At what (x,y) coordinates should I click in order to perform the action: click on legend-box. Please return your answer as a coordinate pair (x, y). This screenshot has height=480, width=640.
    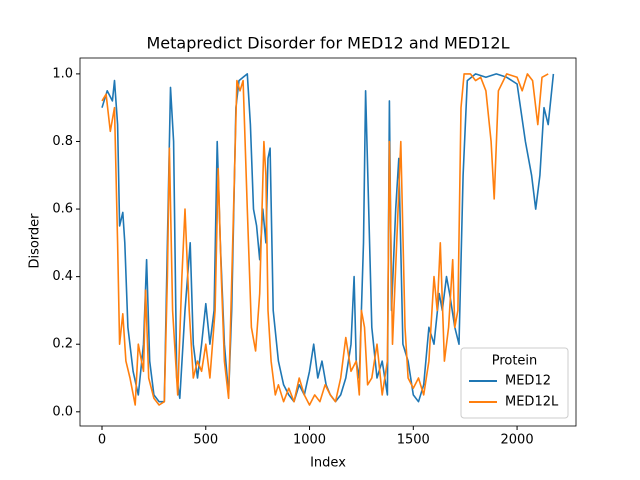
    Looking at the image, I should click on (514, 383).